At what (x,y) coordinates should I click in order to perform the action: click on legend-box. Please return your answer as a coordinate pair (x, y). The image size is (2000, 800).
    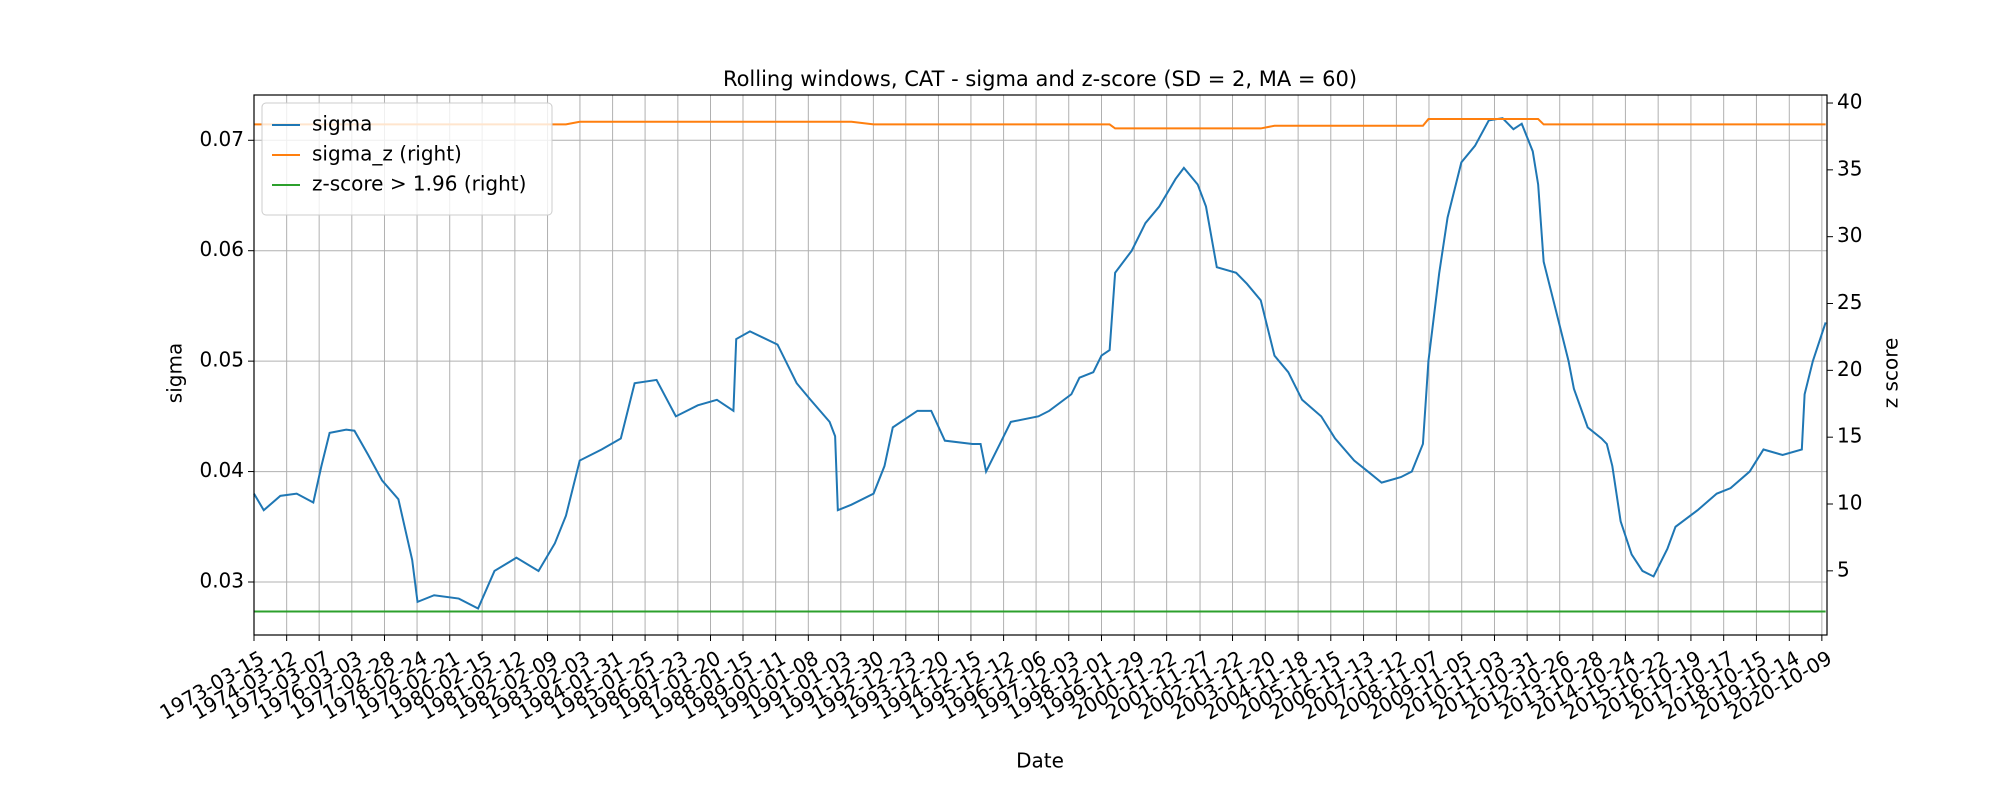
    Looking at the image, I should click on (407, 159).